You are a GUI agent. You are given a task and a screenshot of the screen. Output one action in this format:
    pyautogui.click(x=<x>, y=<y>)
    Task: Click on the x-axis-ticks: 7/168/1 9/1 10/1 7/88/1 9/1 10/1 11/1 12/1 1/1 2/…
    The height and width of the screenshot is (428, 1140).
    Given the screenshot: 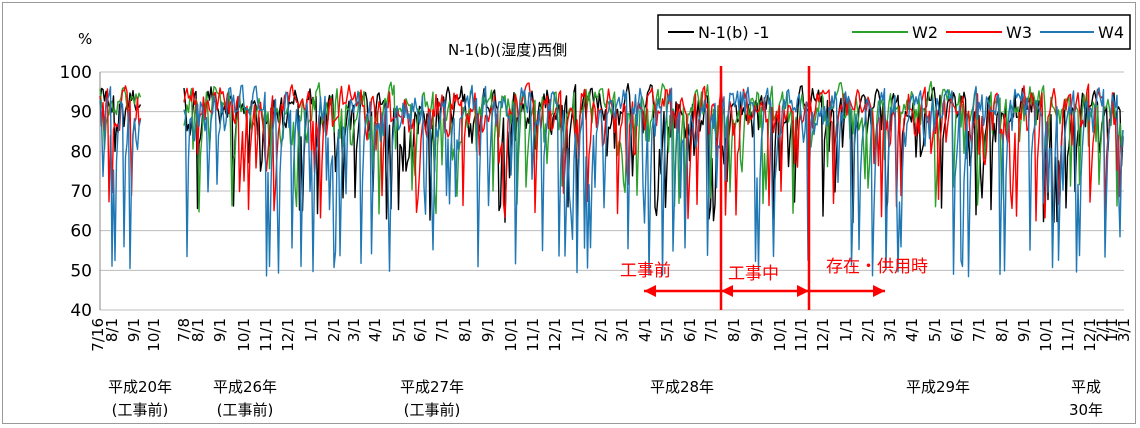 What is the action you would take?
    pyautogui.click(x=611, y=335)
    